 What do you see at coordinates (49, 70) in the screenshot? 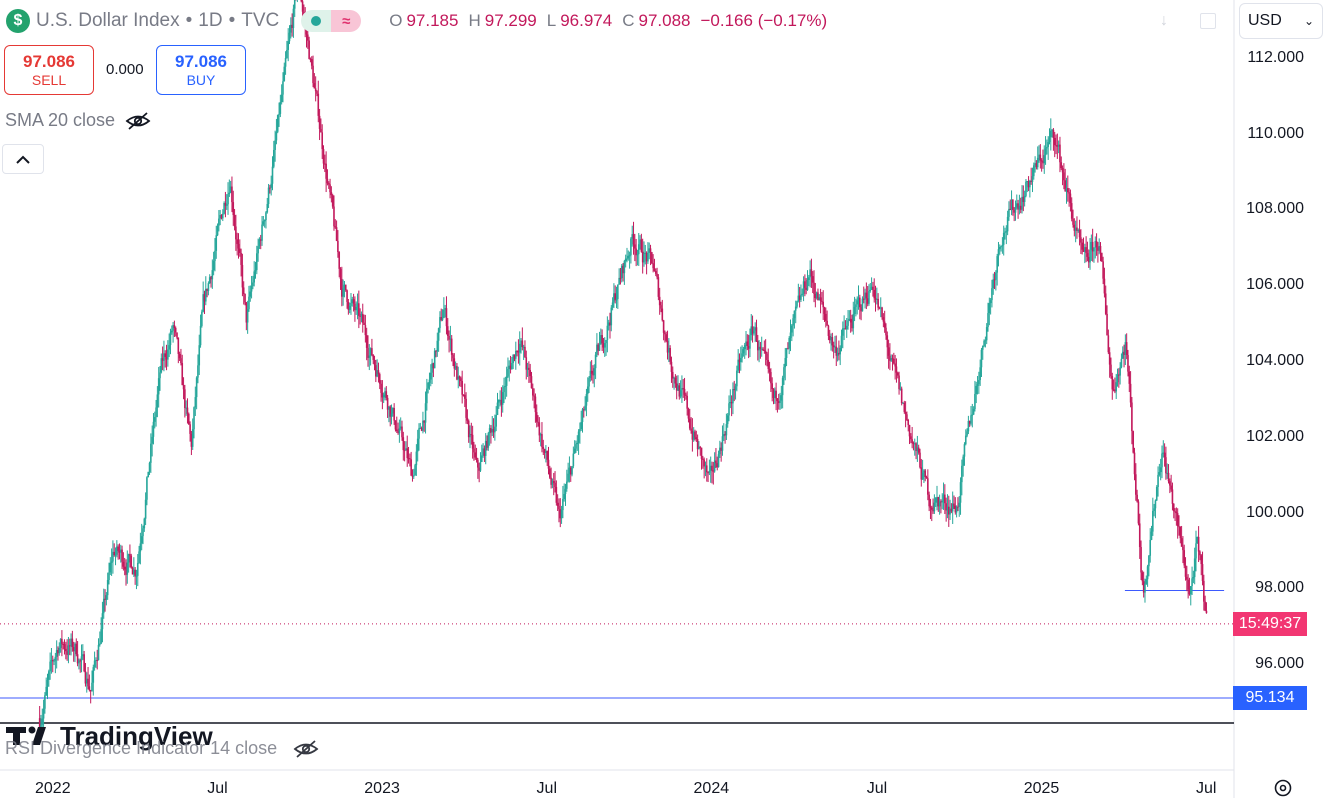
I see `sell-button: 97.086 SELL` at bounding box center [49, 70].